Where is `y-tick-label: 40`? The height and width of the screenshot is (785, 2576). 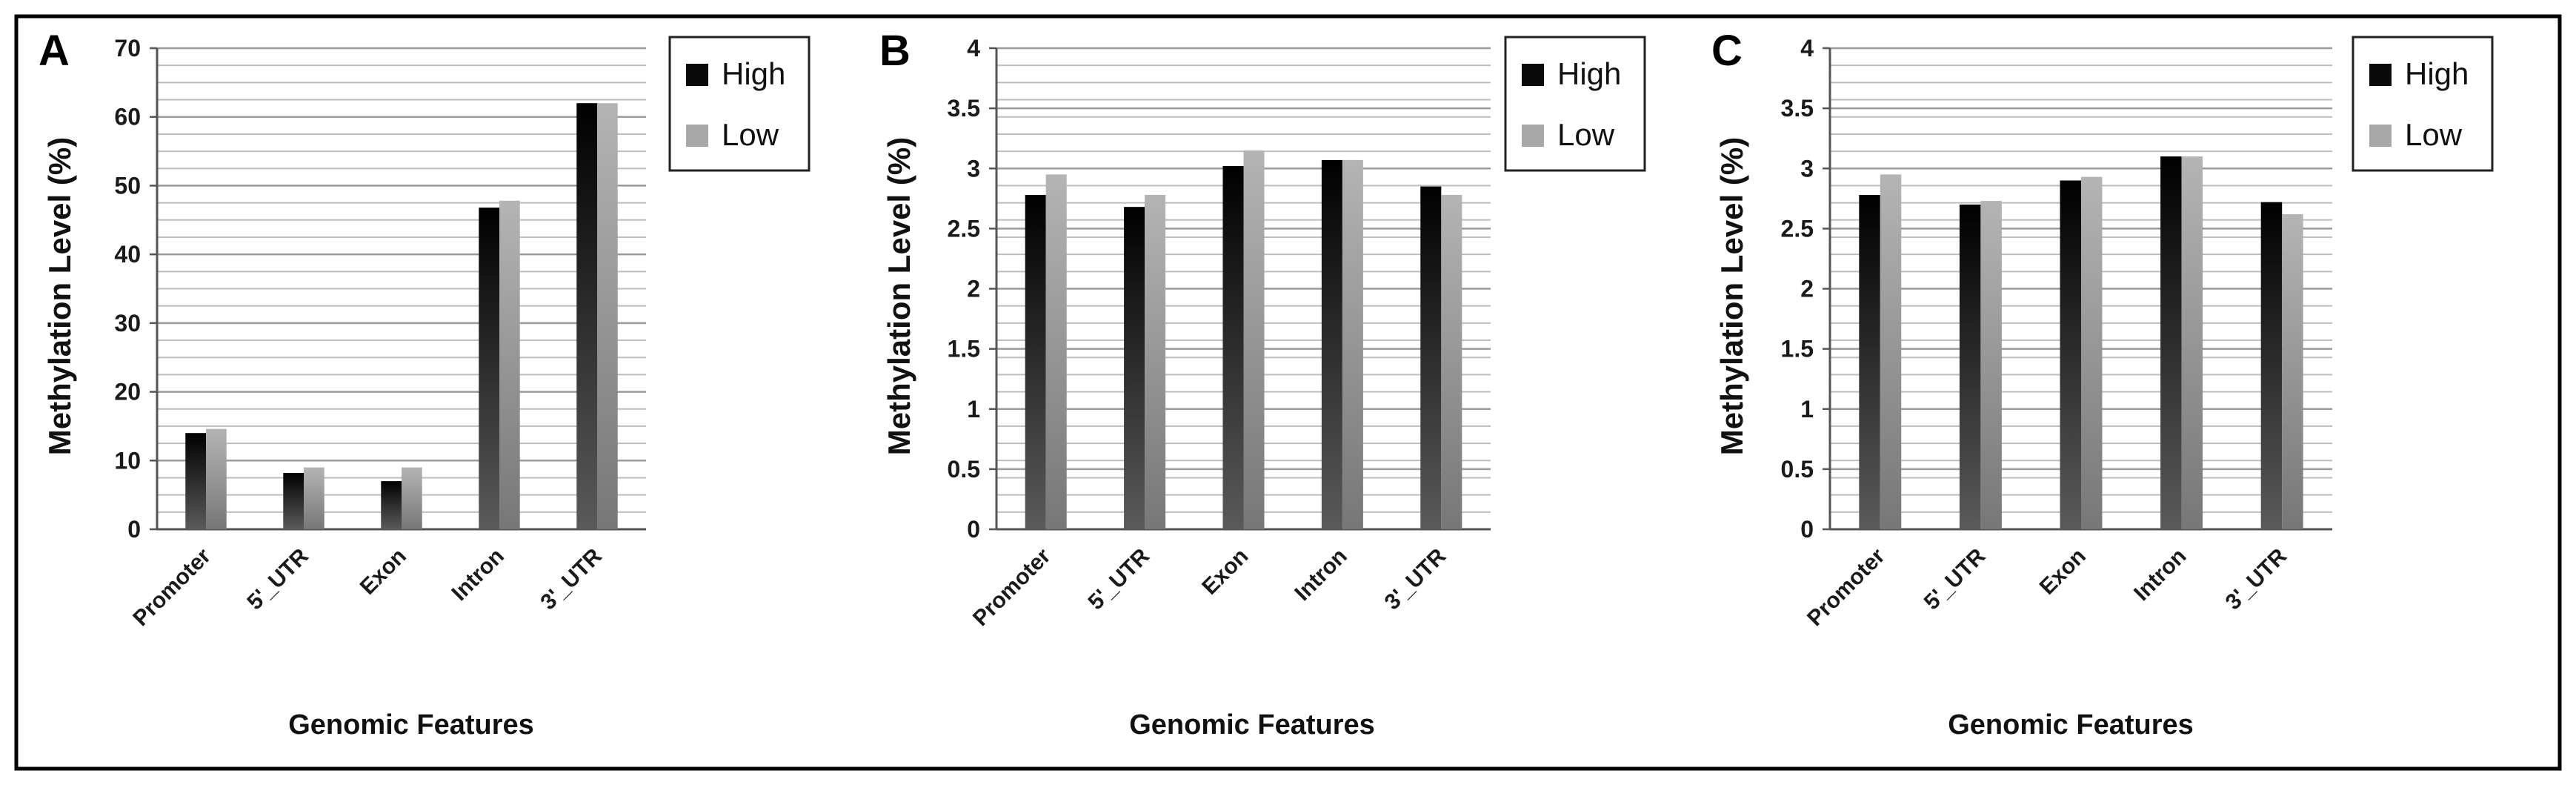
y-tick-label: 40 is located at coordinates (128, 254).